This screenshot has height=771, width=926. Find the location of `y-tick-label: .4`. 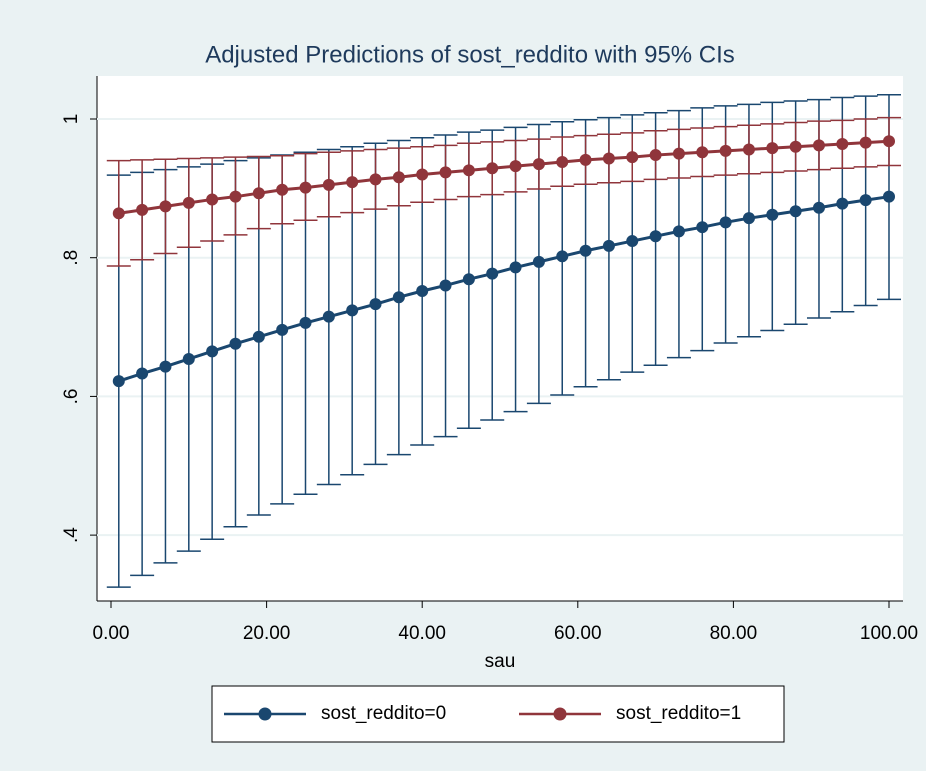

y-tick-label: .4 is located at coordinates (71, 535).